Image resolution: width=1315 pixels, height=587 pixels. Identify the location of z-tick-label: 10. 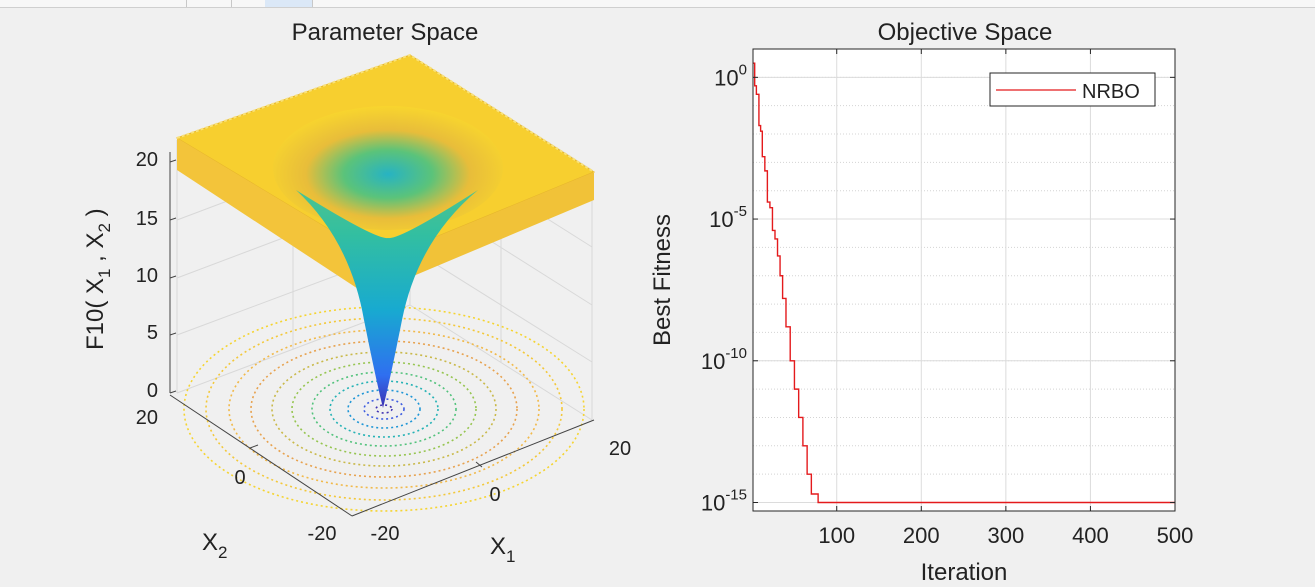
(147, 276).